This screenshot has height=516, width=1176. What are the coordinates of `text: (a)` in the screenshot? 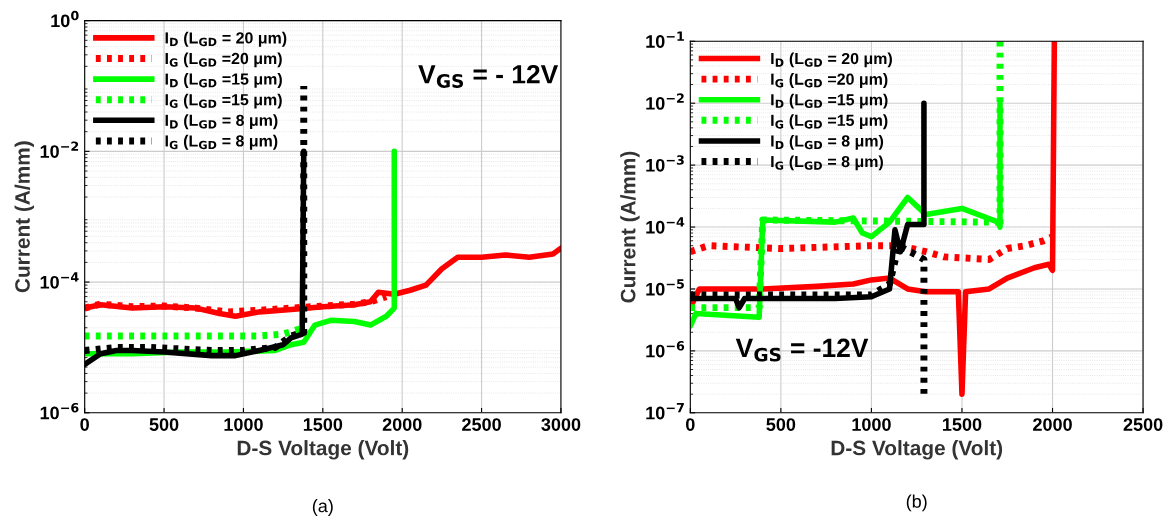 It's located at (322, 507).